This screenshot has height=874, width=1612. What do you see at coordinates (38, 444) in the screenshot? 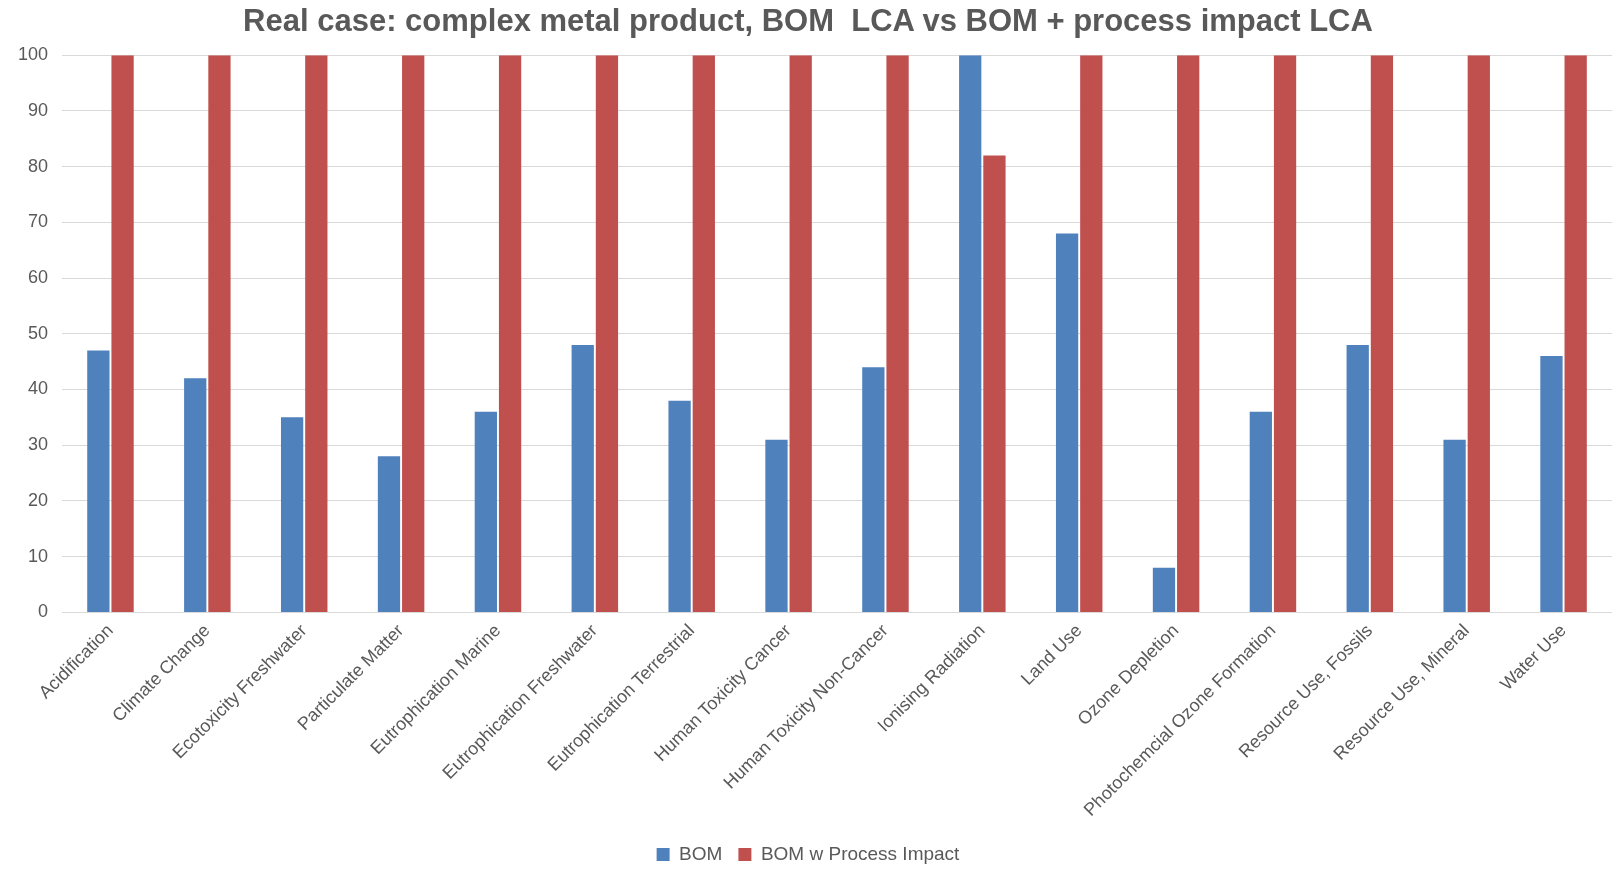
I see `y-tick-label: 30` at bounding box center [38, 444].